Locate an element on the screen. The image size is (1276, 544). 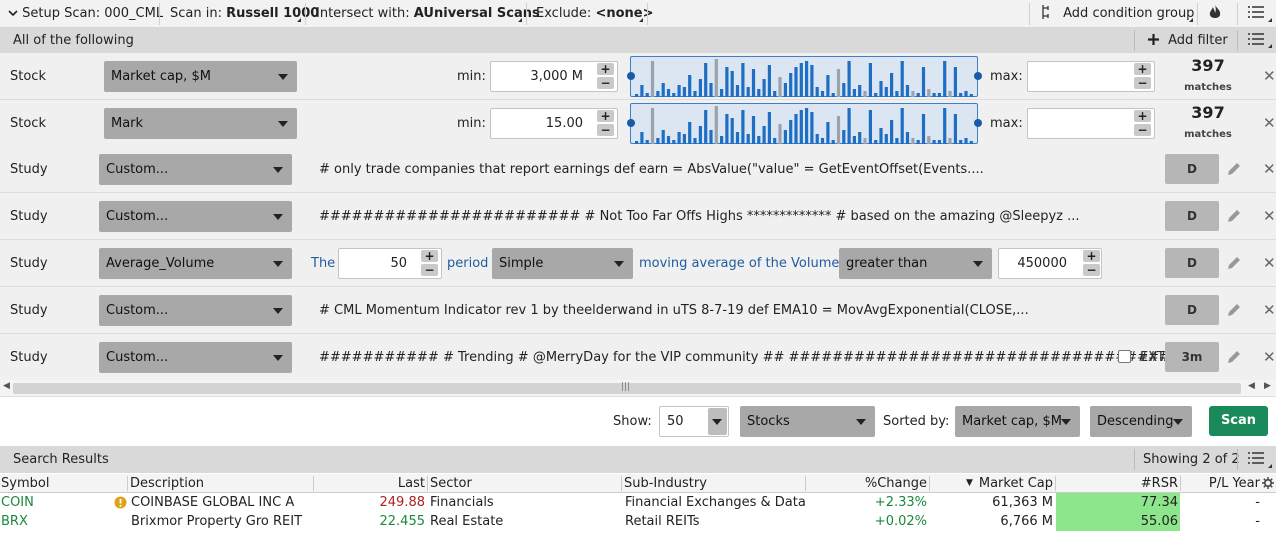
match-count-value: 397 is located at coordinates (1208, 112).